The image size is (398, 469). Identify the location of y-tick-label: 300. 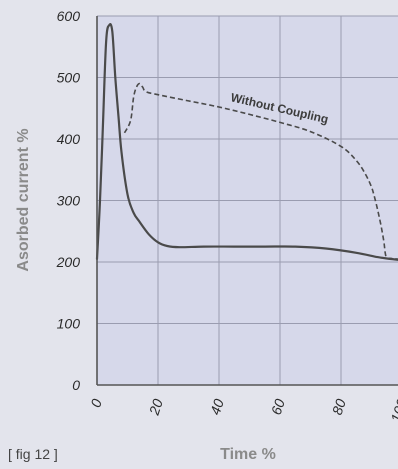
(69, 201).